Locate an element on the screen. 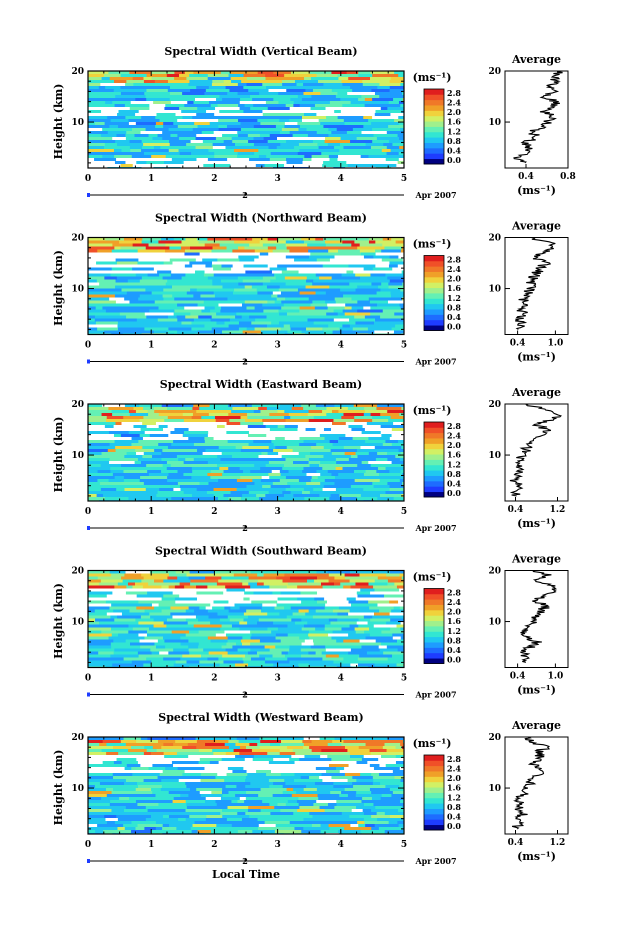 The width and height of the screenshot is (619, 929). colorbar-tick-label: 2.4 is located at coordinates (454, 602).